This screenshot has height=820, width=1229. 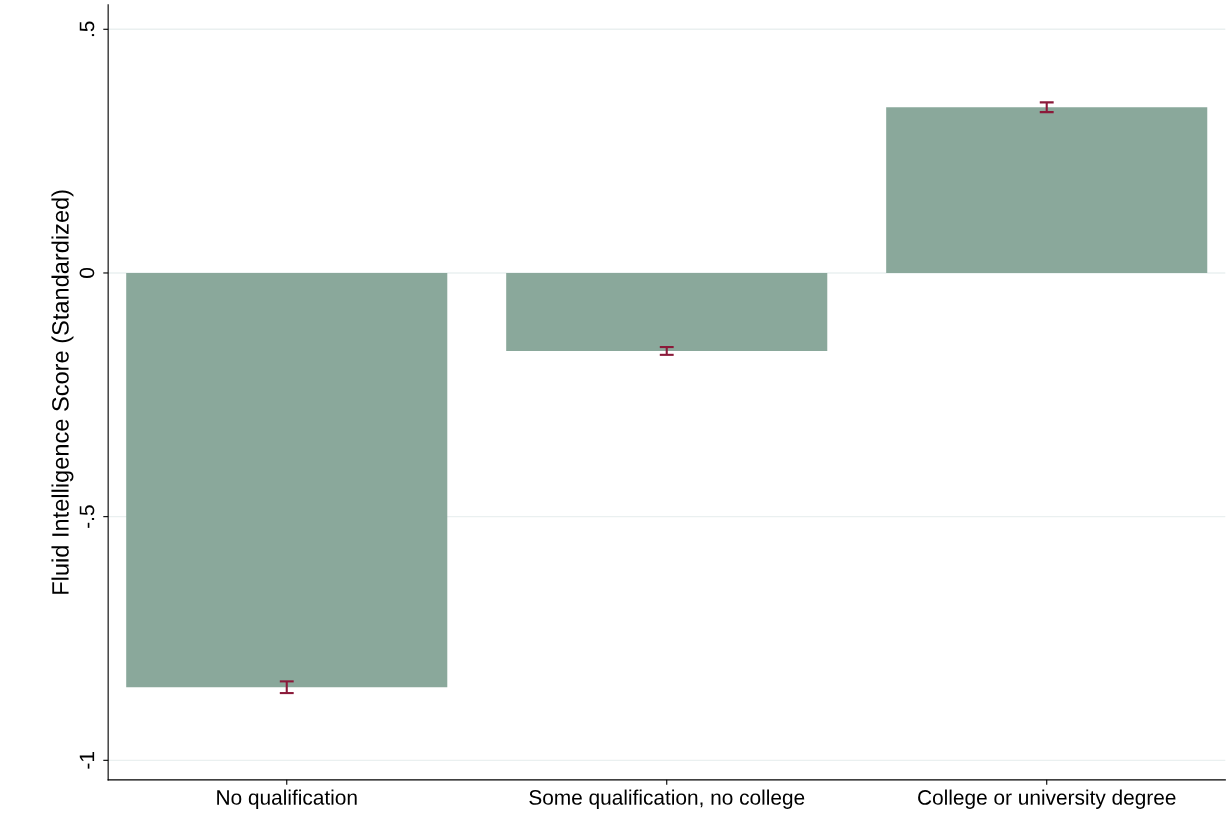 I want to click on x-tick-label: Some qualification, no college, so click(x=667, y=799).